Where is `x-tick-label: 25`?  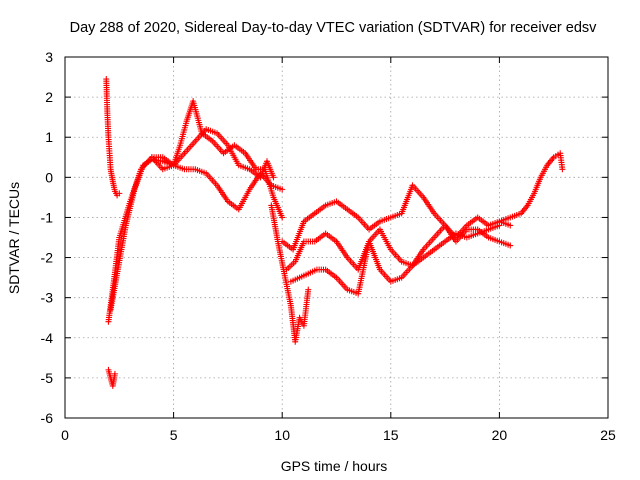
x-tick-label: 25 is located at coordinates (608, 435).